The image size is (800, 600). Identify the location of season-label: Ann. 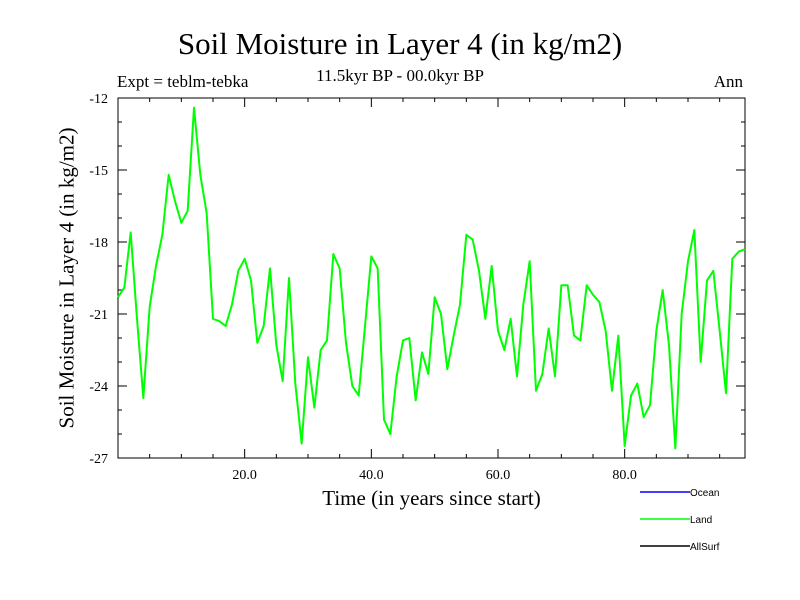
(728, 81).